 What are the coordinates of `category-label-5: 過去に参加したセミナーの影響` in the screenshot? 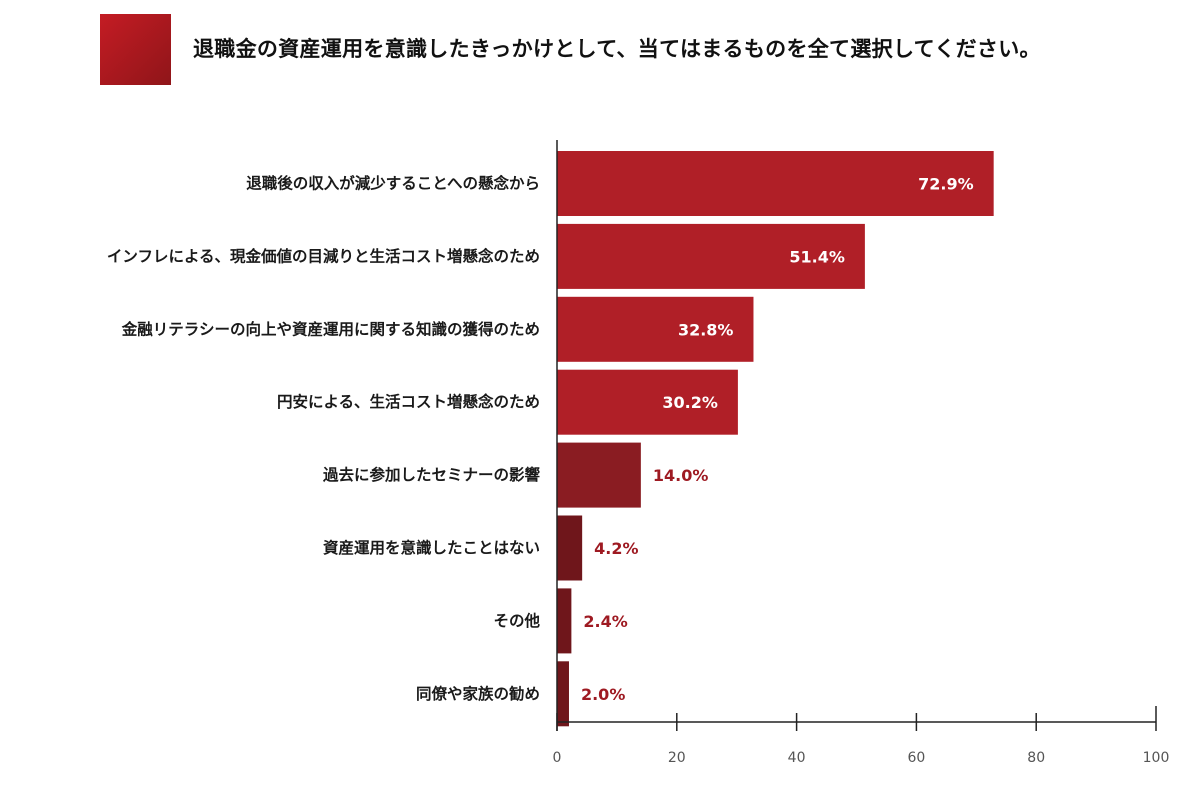 It's located at (431, 474).